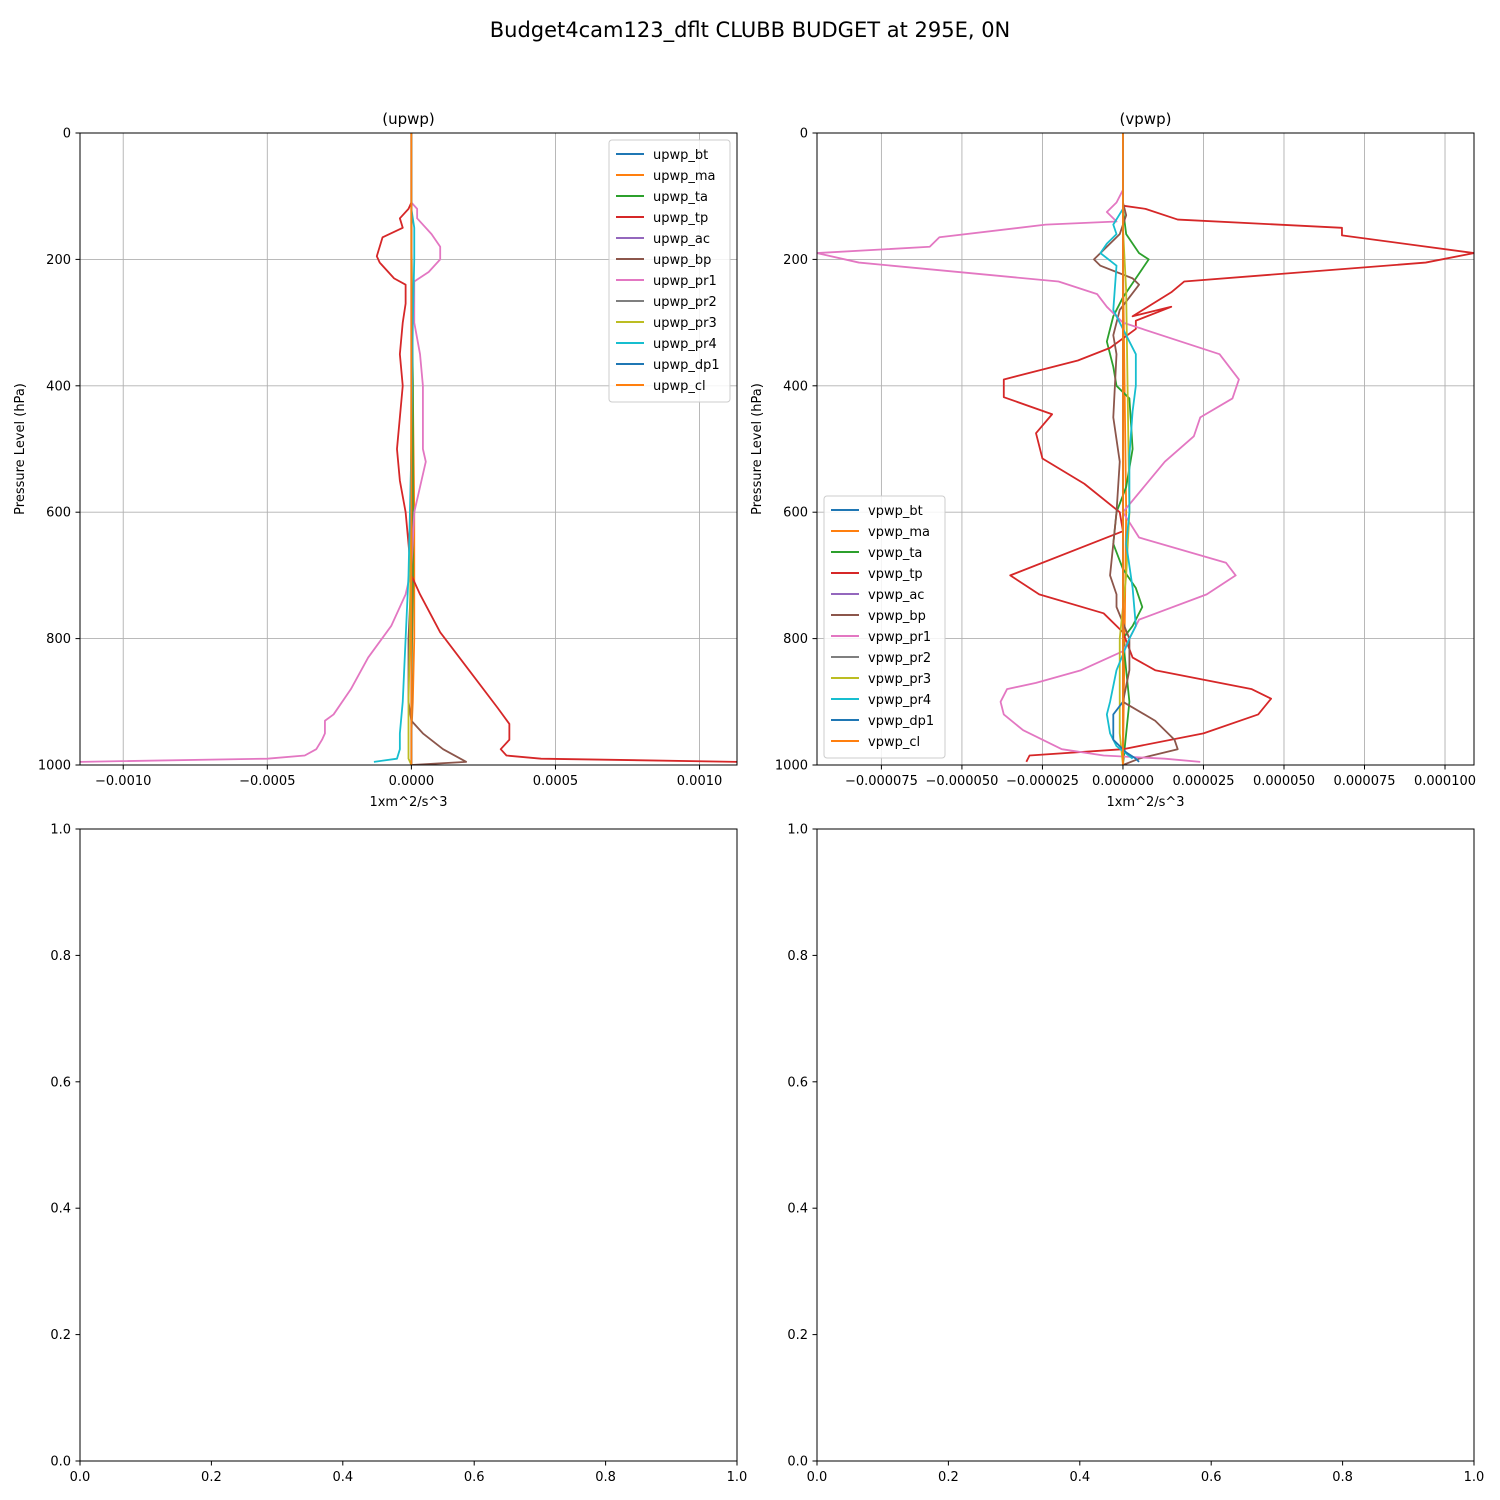  What do you see at coordinates (1364, 781) in the screenshot?
I see `x-tick-label: 0.000075` at bounding box center [1364, 781].